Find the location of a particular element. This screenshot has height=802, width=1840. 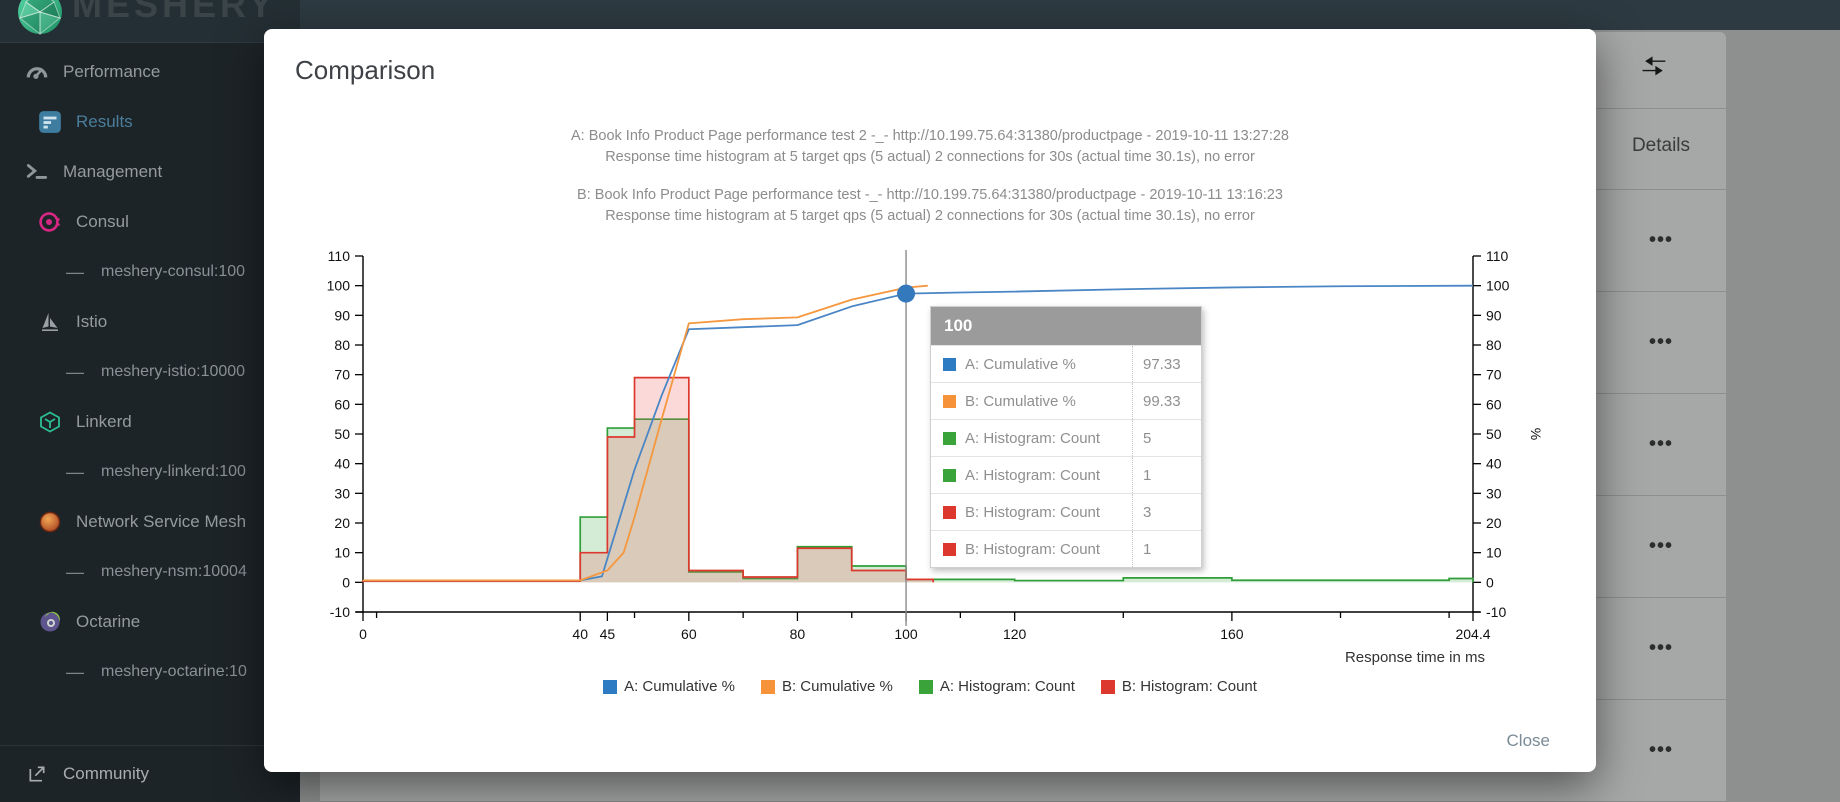

svg-text: 100 is located at coordinates (906, 634).